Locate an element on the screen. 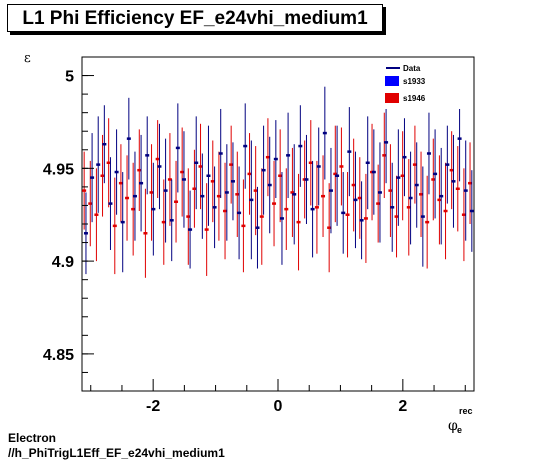 This screenshot has width=546, height=462. legend-swatch-s1933 is located at coordinates (392, 81).